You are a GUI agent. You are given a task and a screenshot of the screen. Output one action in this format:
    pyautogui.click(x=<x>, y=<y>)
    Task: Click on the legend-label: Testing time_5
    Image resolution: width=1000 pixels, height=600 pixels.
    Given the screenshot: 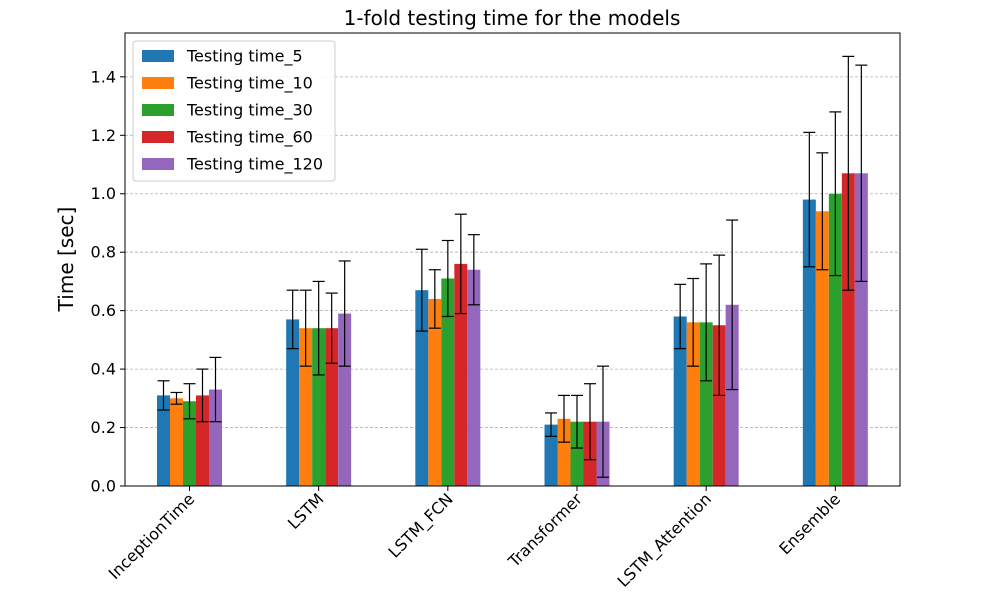 What is the action you would take?
    pyautogui.click(x=244, y=57)
    